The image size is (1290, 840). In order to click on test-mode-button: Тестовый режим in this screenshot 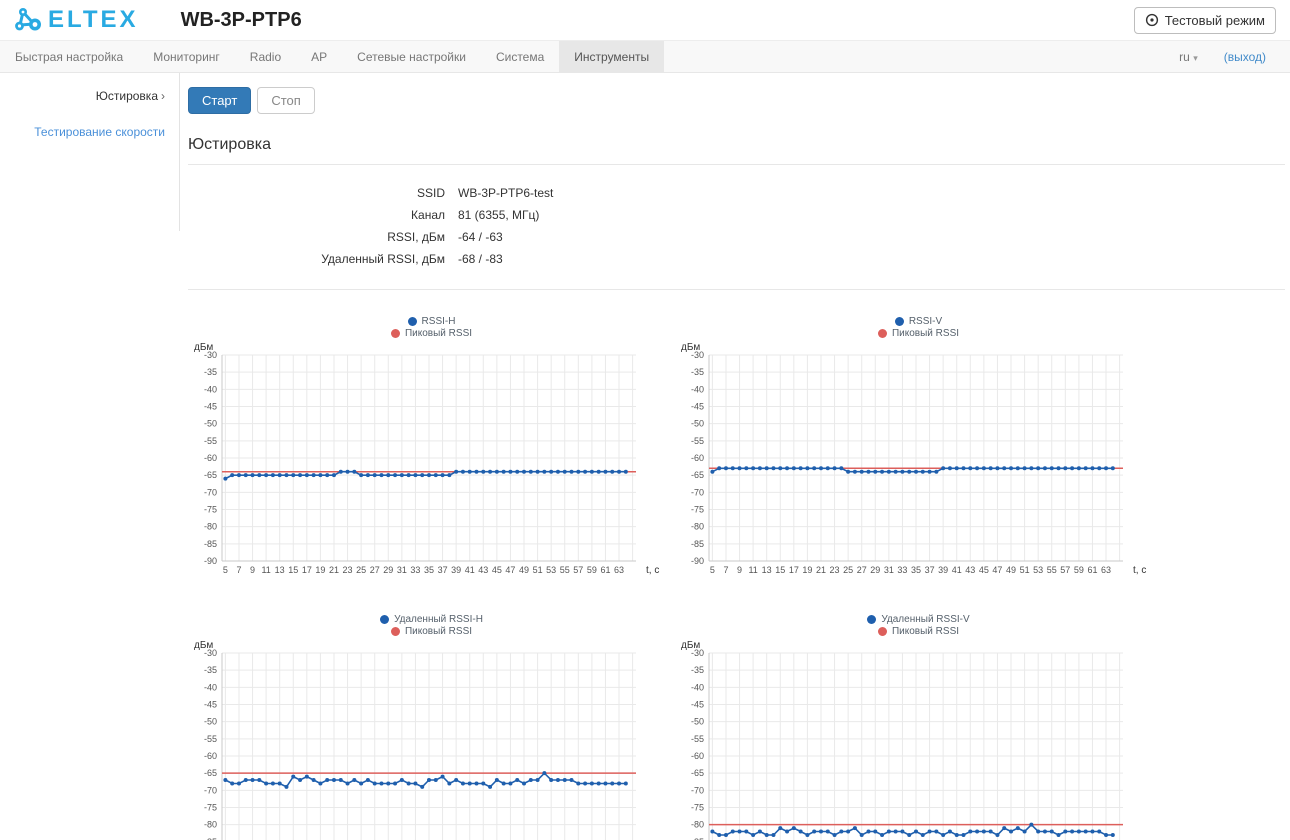, I will do `click(1204, 20)`.